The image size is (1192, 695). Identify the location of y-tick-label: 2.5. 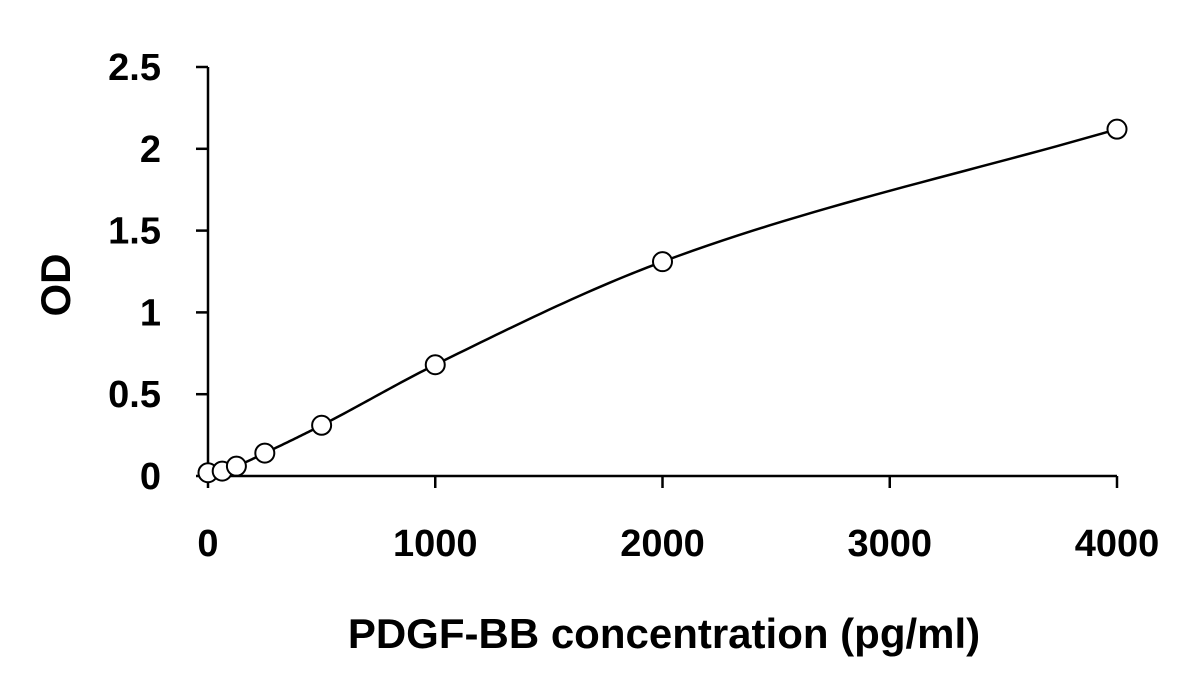
(134, 68).